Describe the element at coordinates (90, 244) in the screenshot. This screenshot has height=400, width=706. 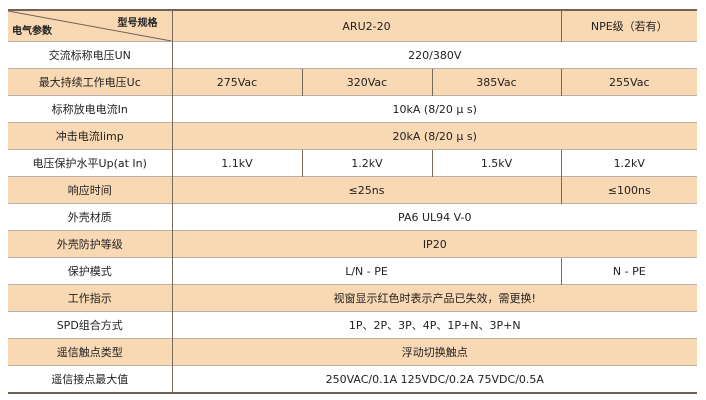
I see `row-label: 外壳防护等级` at that location.